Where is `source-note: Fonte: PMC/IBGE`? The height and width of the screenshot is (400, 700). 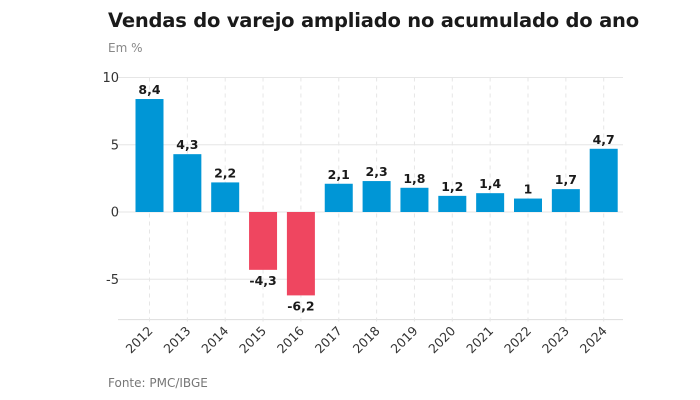 source-note: Fonte: PMC/IBGE is located at coordinates (158, 383).